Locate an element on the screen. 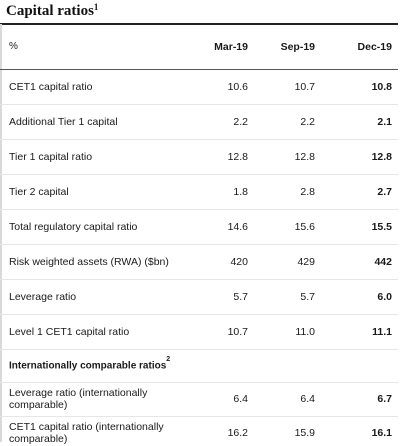 The height and width of the screenshot is (446, 406). cell-mar-19: 5.7 is located at coordinates (239, 297).